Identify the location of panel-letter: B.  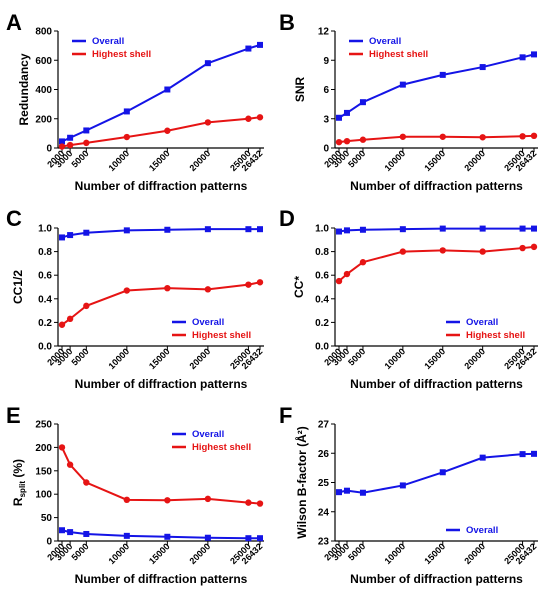
(287, 22).